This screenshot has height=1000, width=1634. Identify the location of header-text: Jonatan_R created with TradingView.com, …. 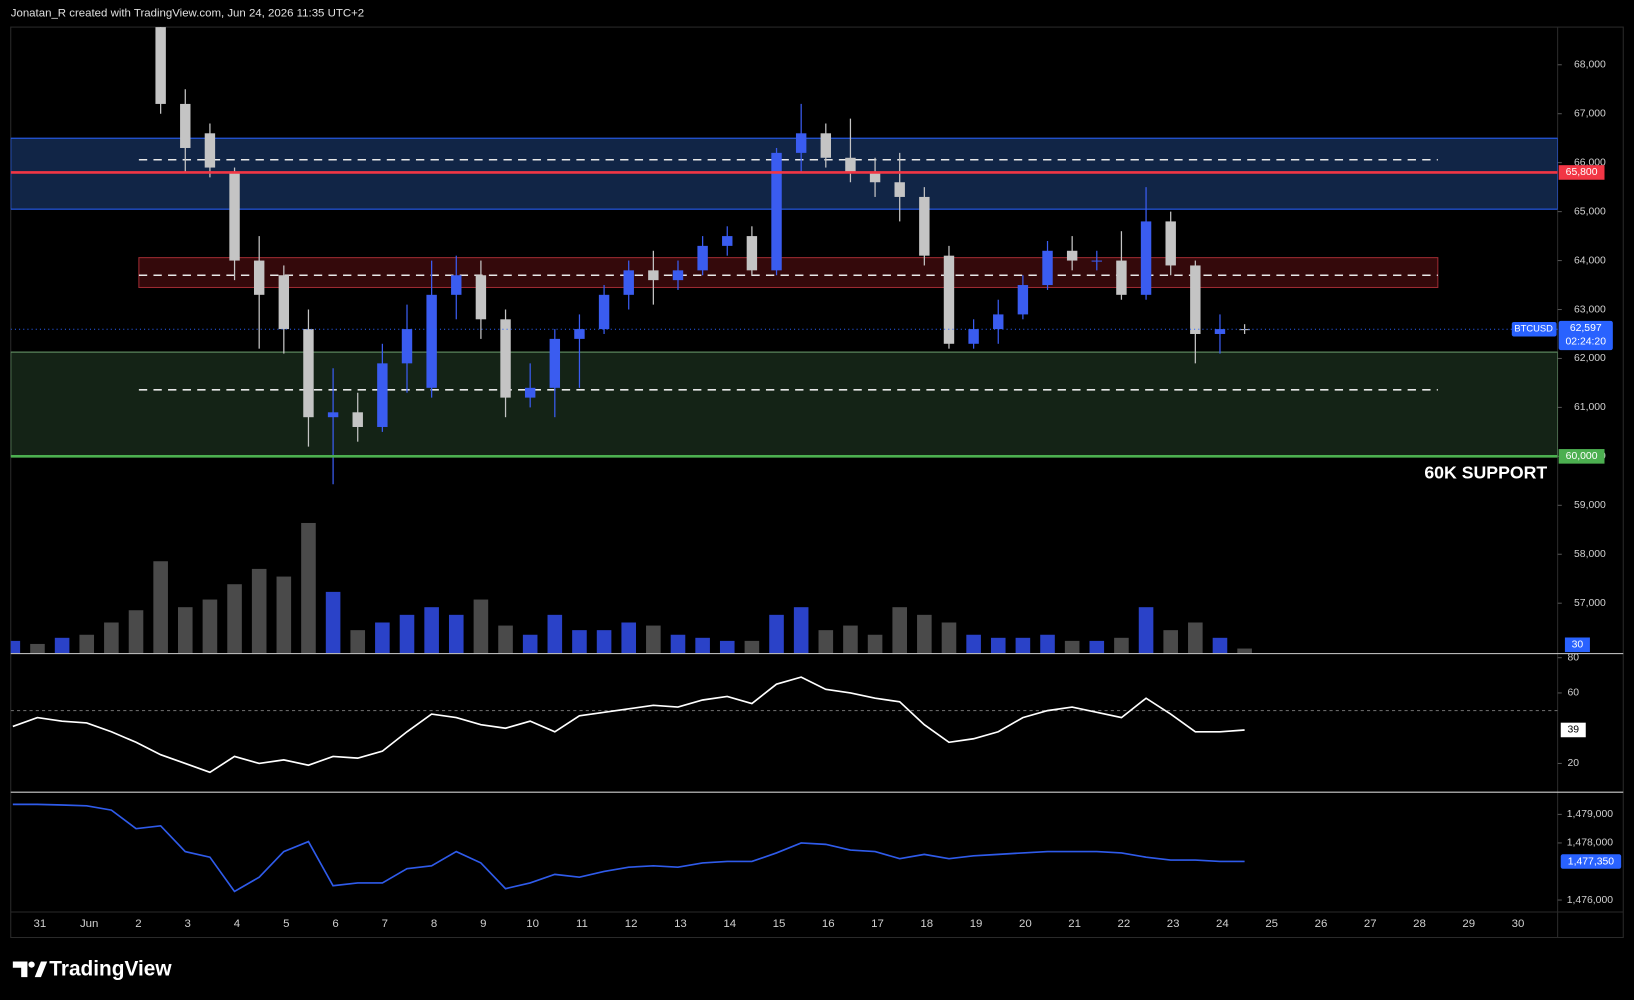
(187, 14).